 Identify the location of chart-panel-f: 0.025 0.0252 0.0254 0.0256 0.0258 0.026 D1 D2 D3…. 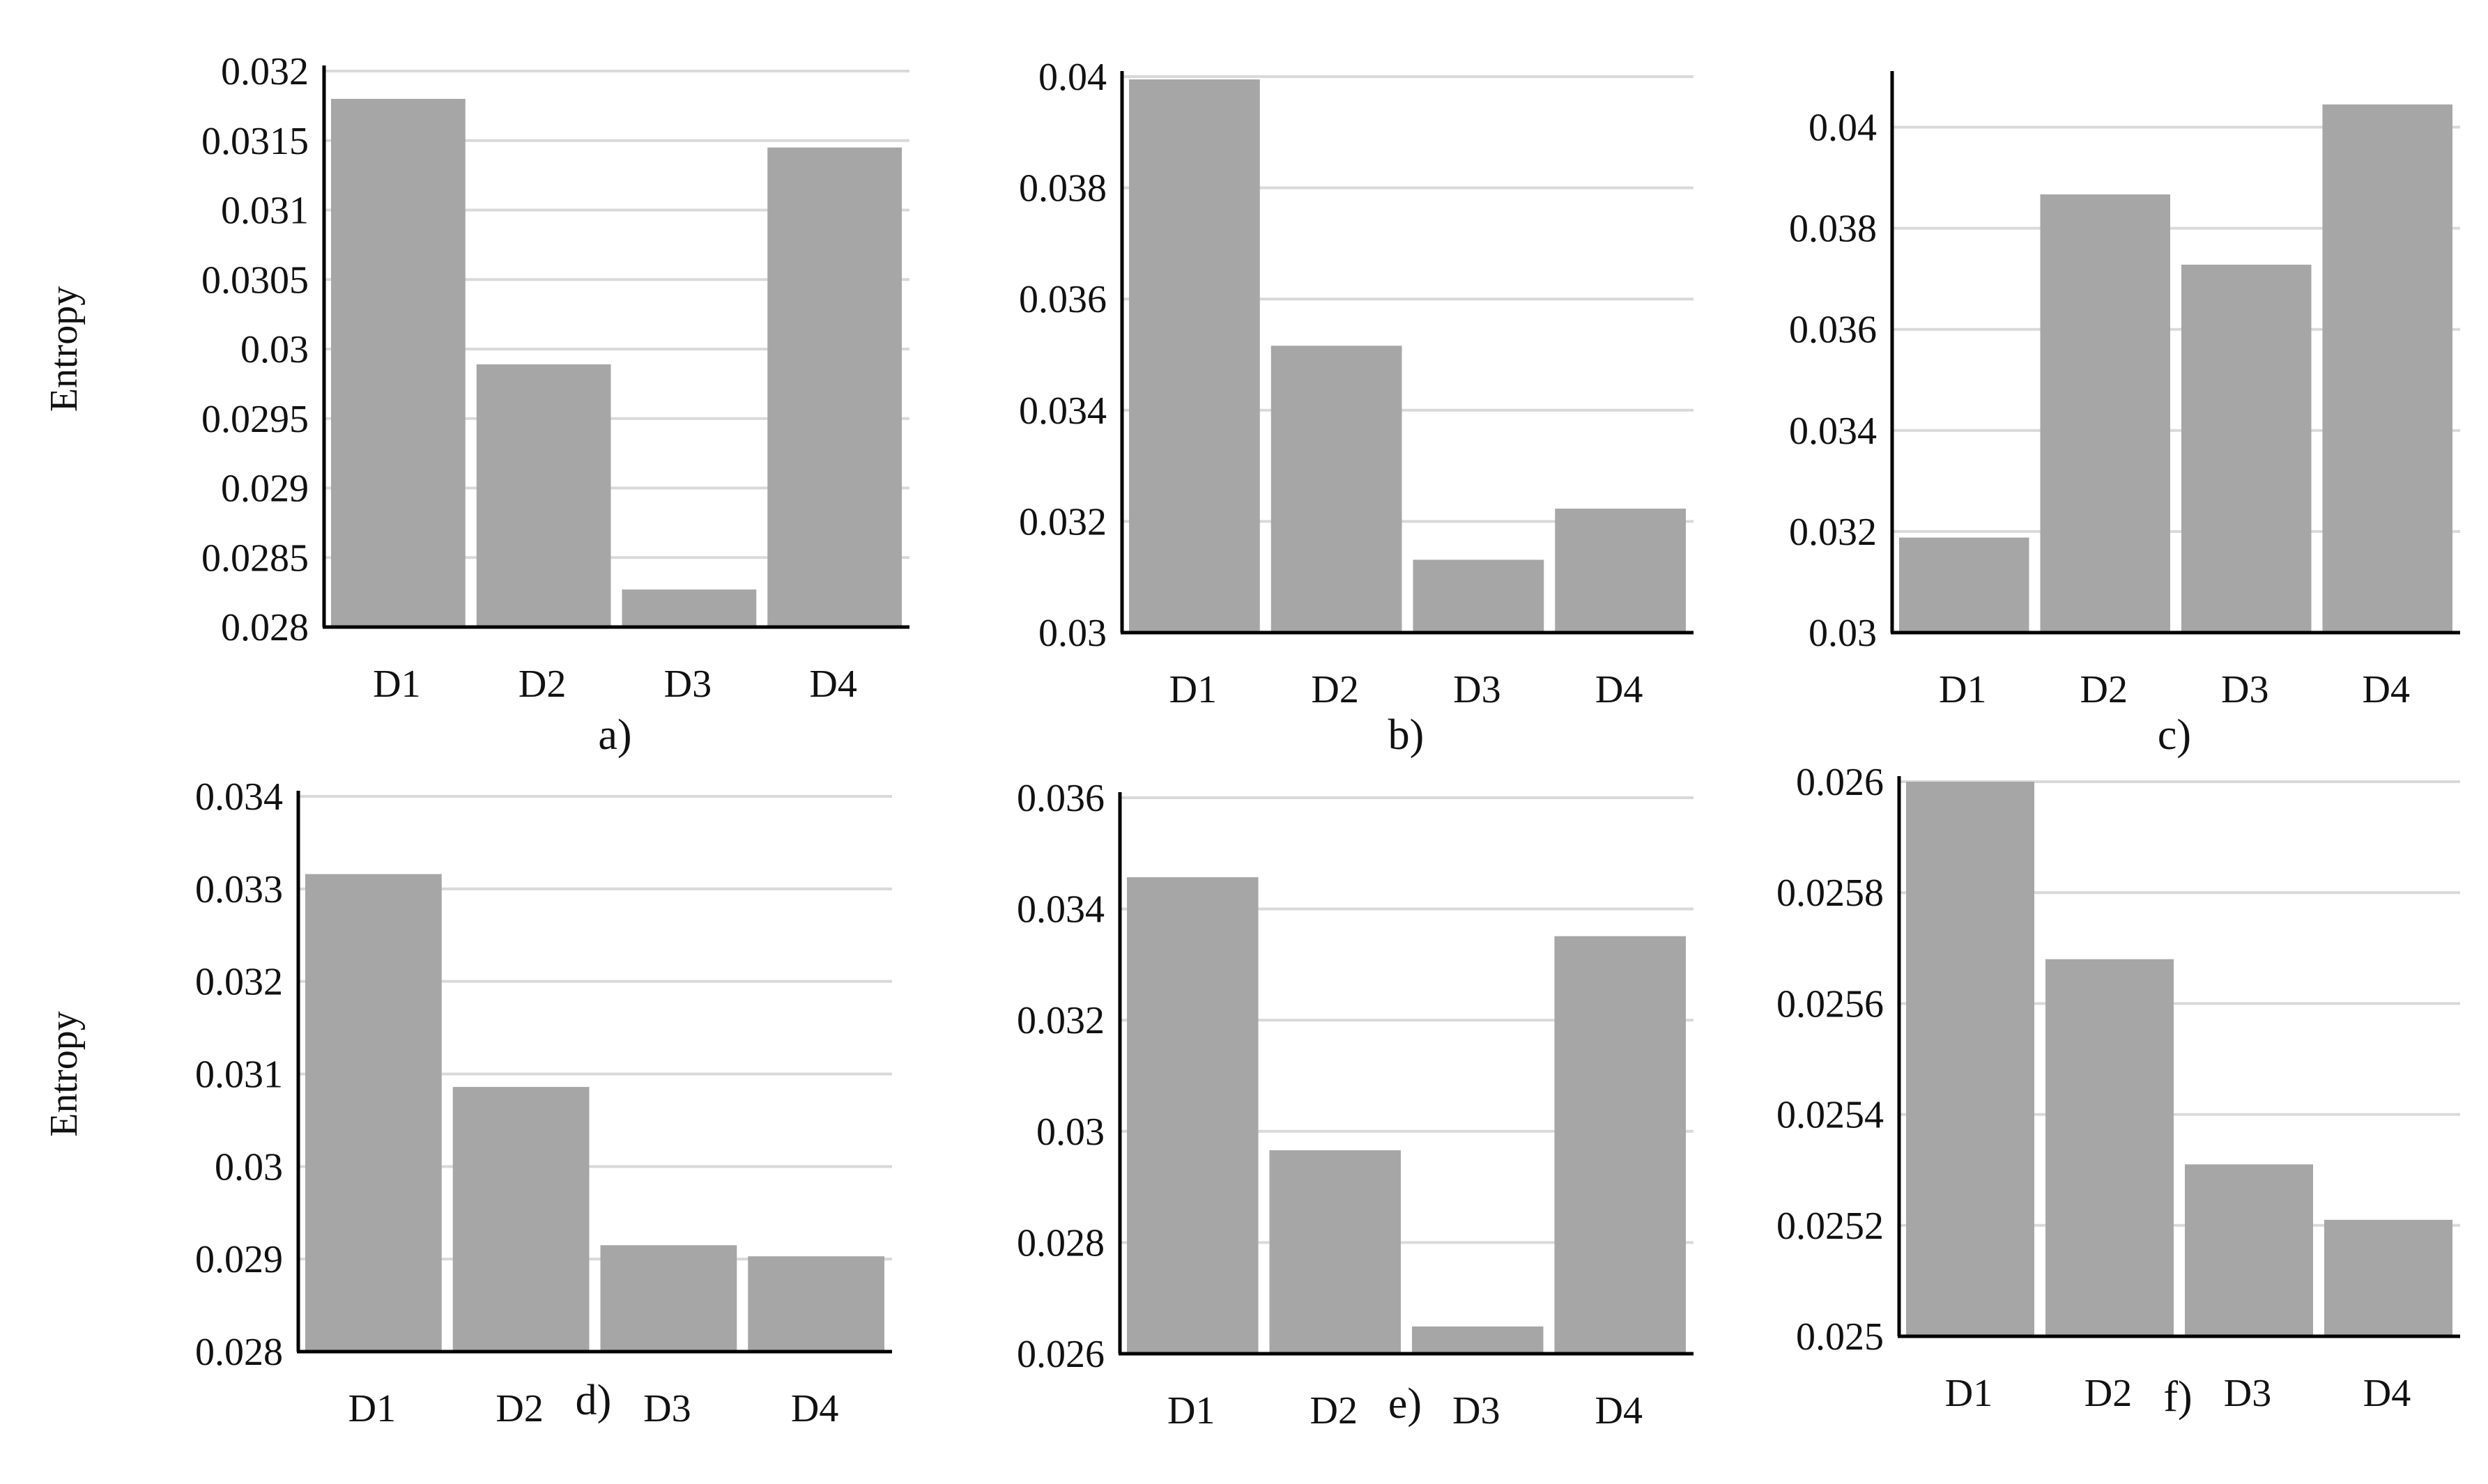
(2118, 1091).